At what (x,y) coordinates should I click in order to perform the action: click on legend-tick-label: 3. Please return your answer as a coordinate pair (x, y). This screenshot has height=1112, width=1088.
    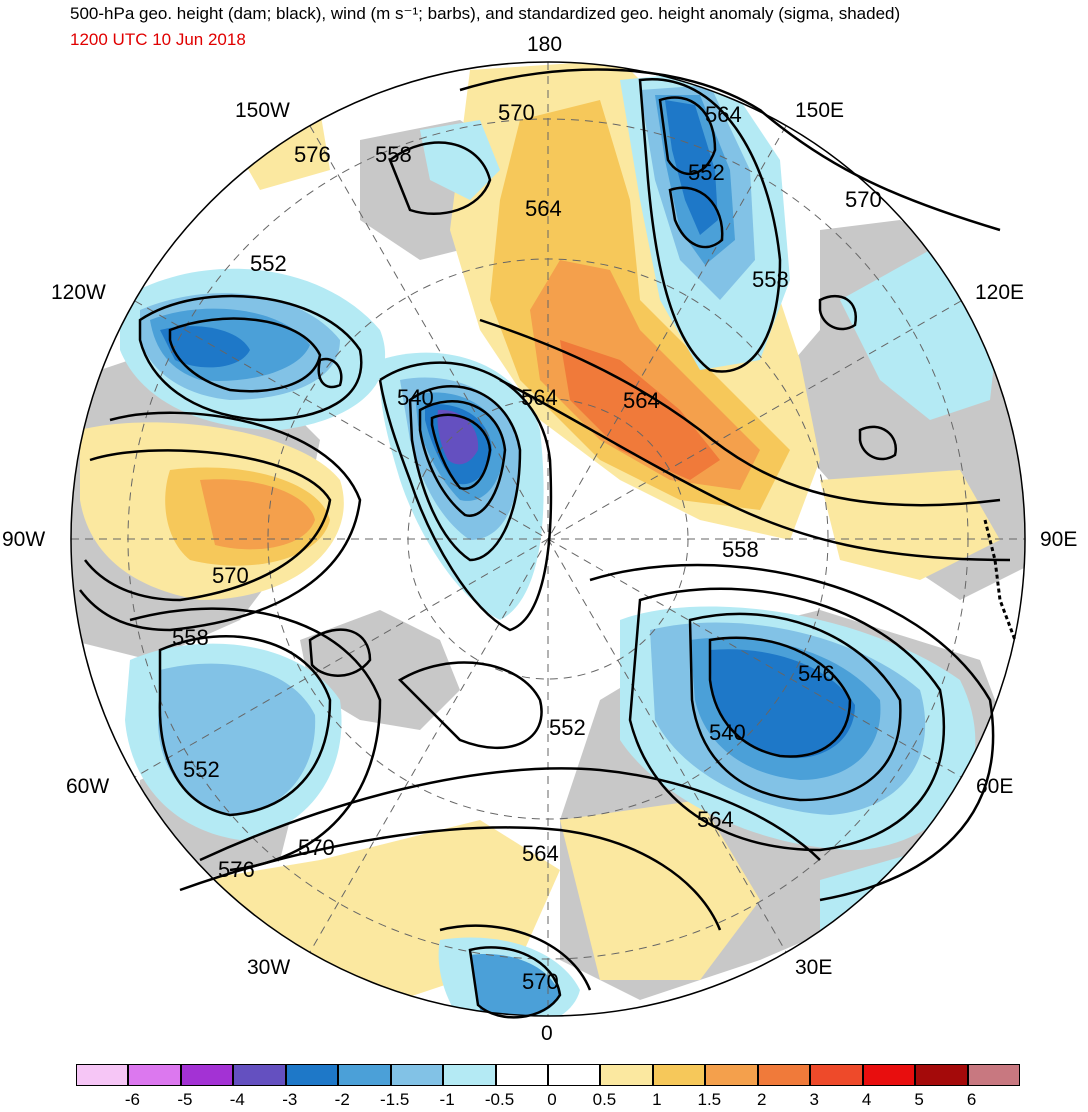
    Looking at the image, I should click on (814, 1099).